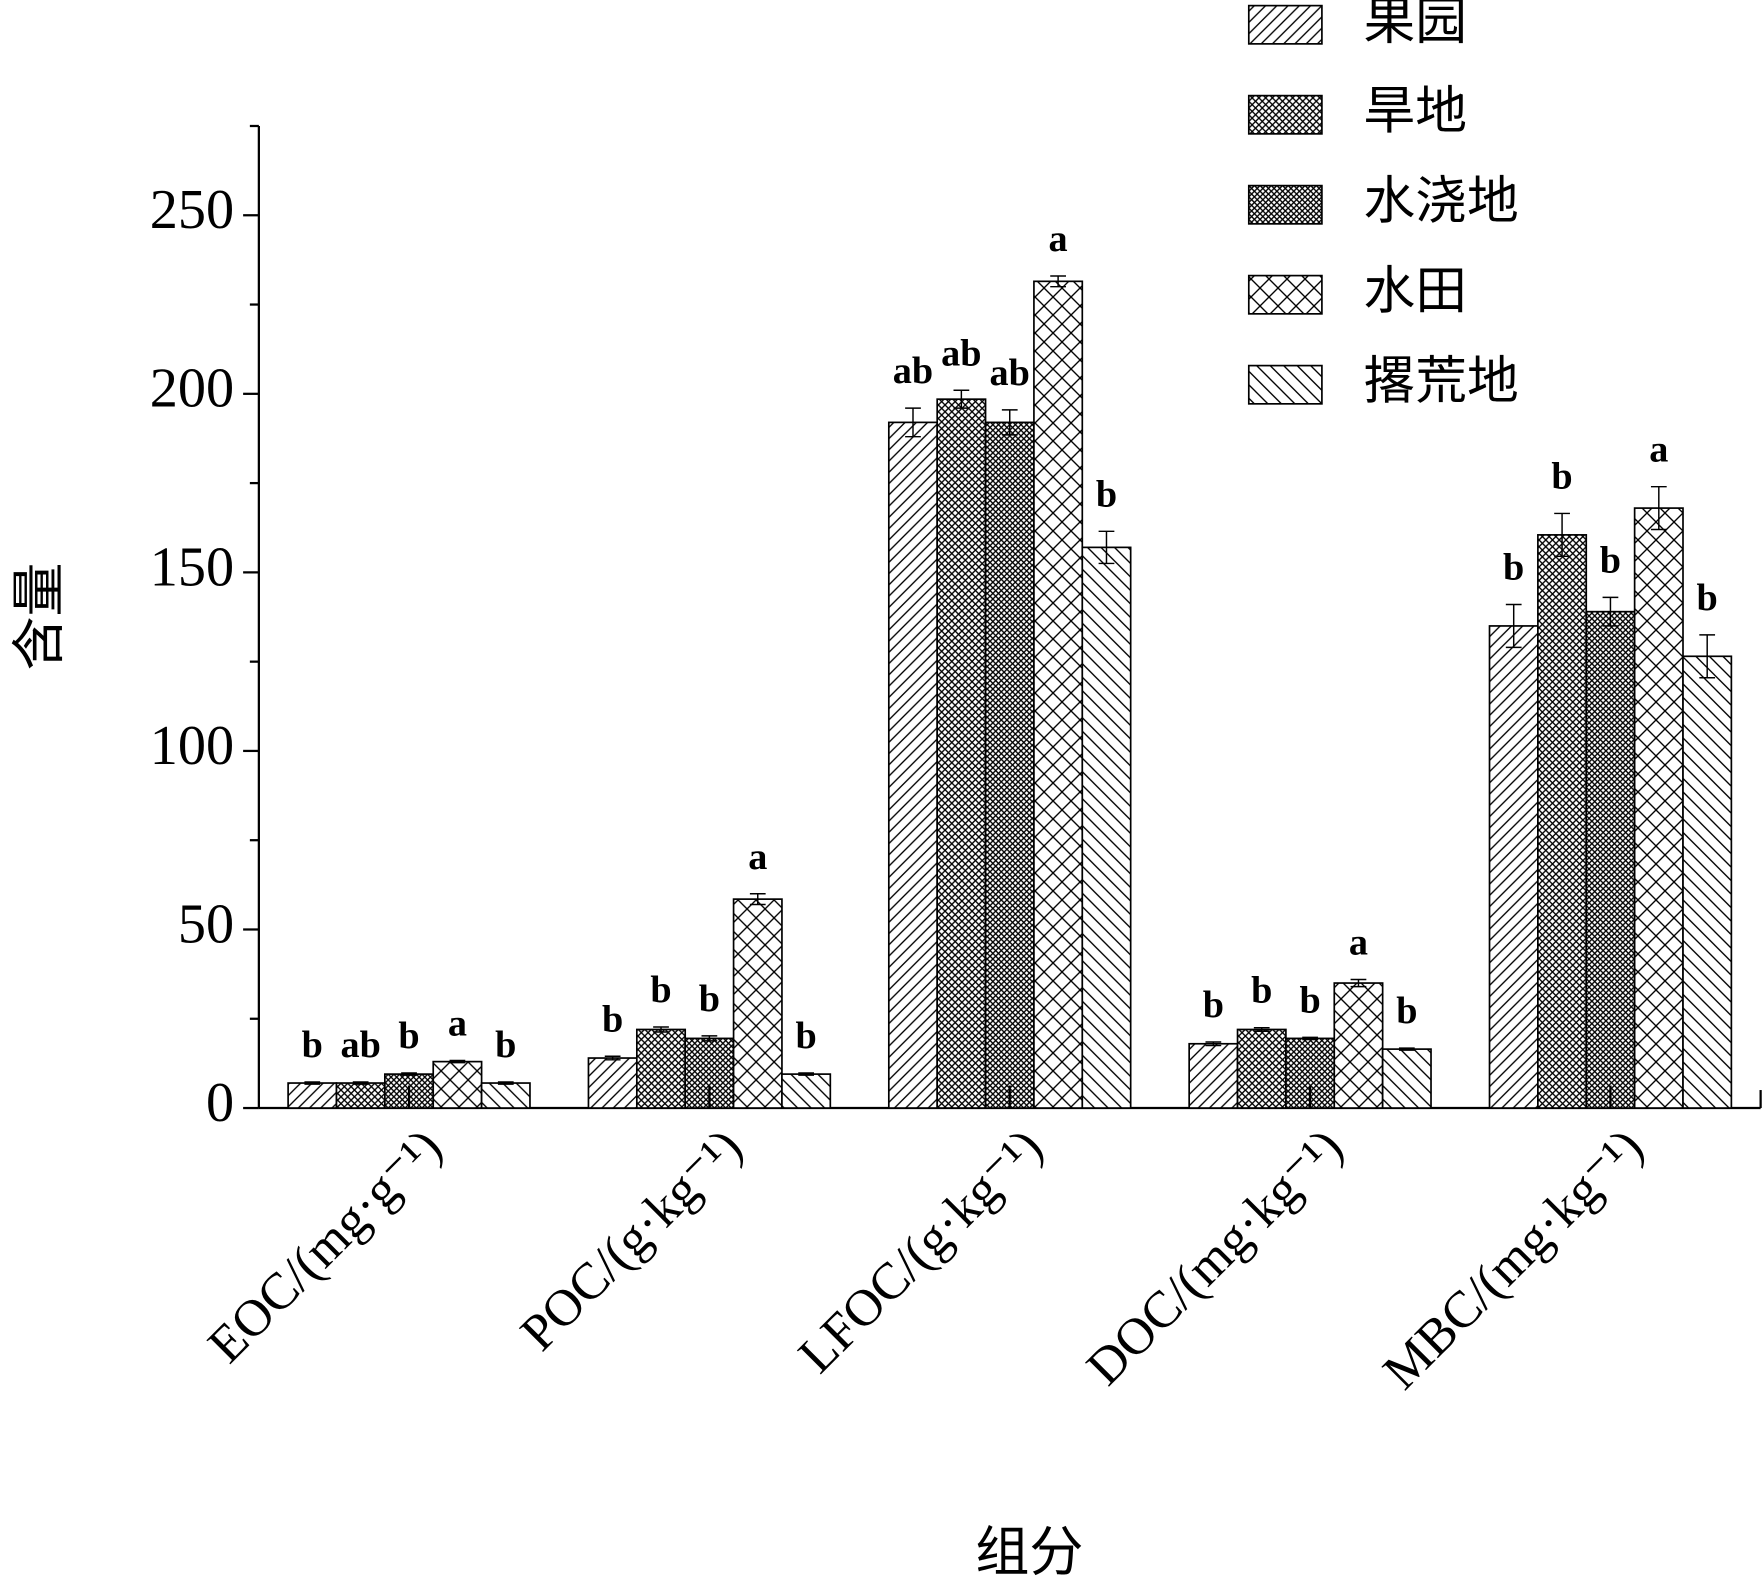 This screenshot has width=1763, height=1594. What do you see at coordinates (192, 389) in the screenshot?
I see `y-tick-label: 200` at bounding box center [192, 389].